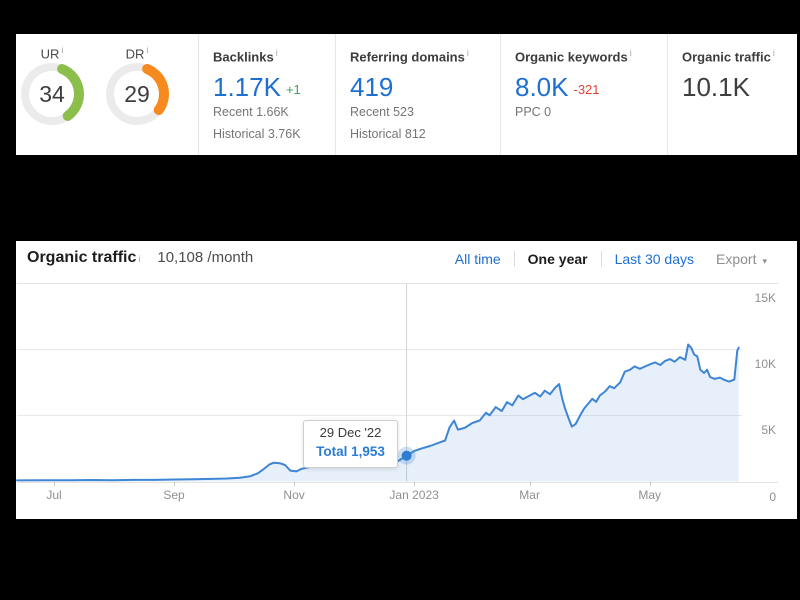  Describe the element at coordinates (654, 259) in the screenshot. I see `tab-last-30-days: Last 30 days` at that location.